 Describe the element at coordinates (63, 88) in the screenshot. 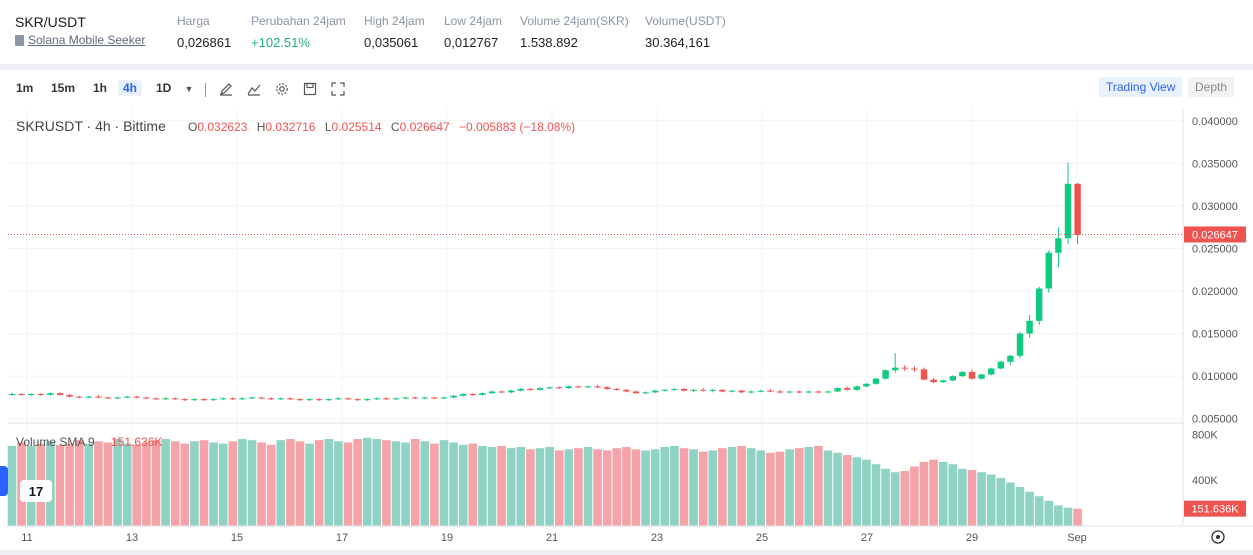

I see `timeframe-15m: 15m` at that location.